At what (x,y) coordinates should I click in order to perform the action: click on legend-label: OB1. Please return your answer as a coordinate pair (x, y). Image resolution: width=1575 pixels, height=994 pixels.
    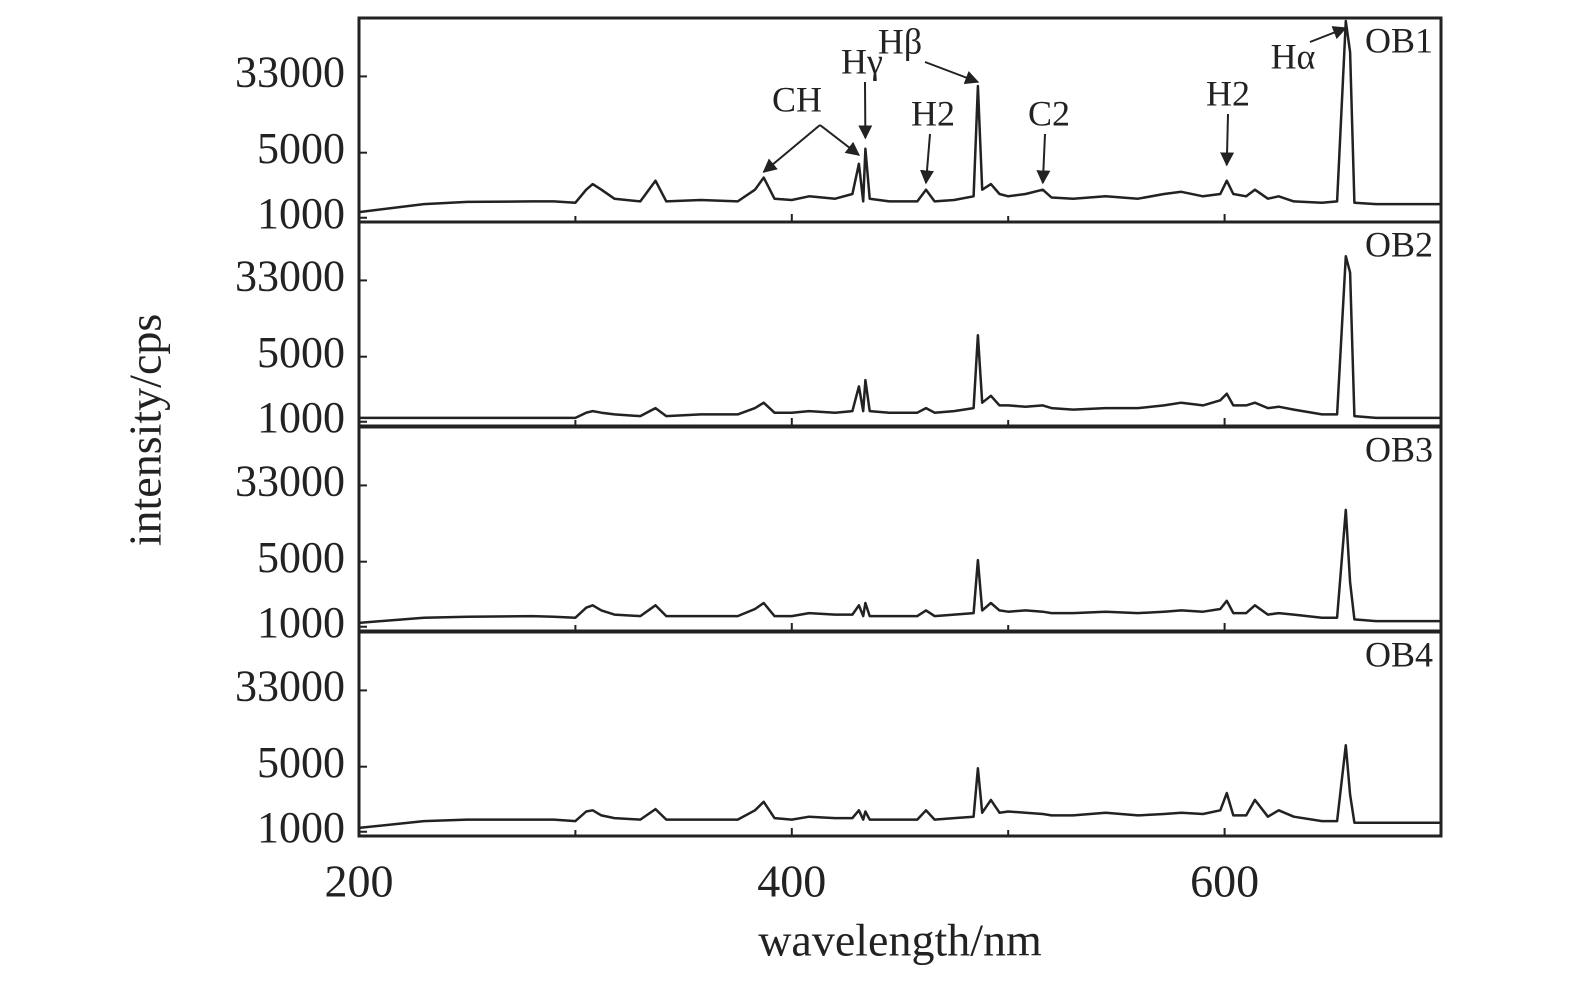
    Looking at the image, I should click on (1399, 40).